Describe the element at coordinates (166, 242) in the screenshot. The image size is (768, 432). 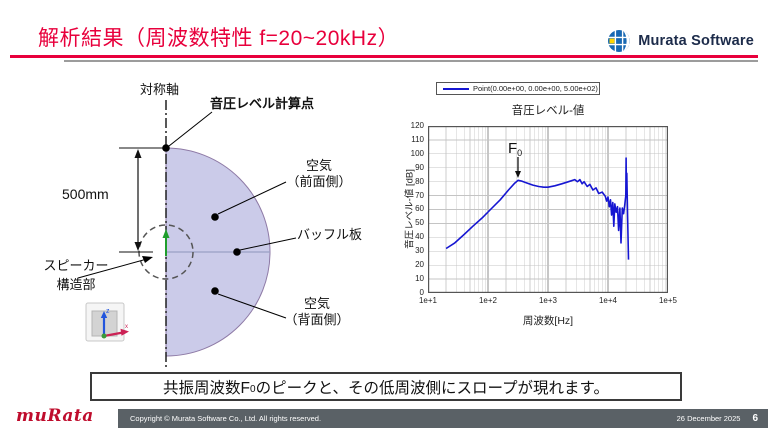
I see `local-axis-arrow` at that location.